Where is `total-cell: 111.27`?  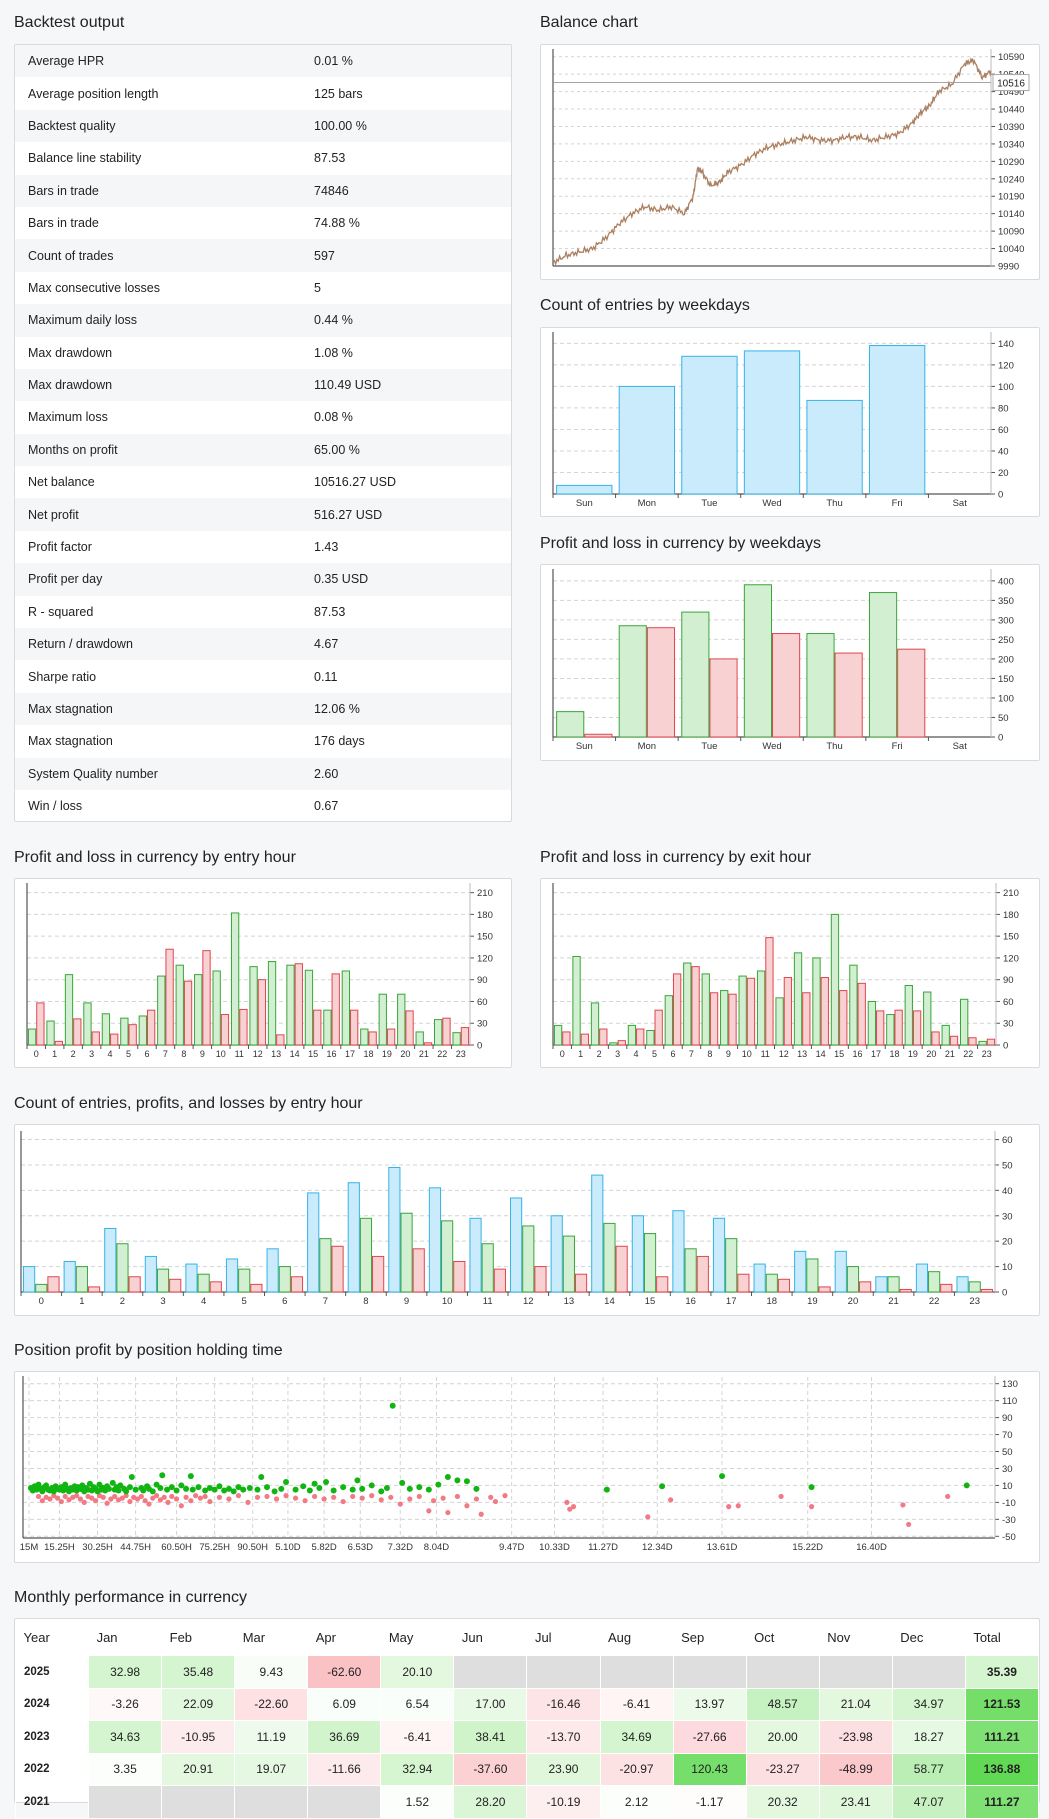 total-cell: 111.27 is located at coordinates (1002, 1802).